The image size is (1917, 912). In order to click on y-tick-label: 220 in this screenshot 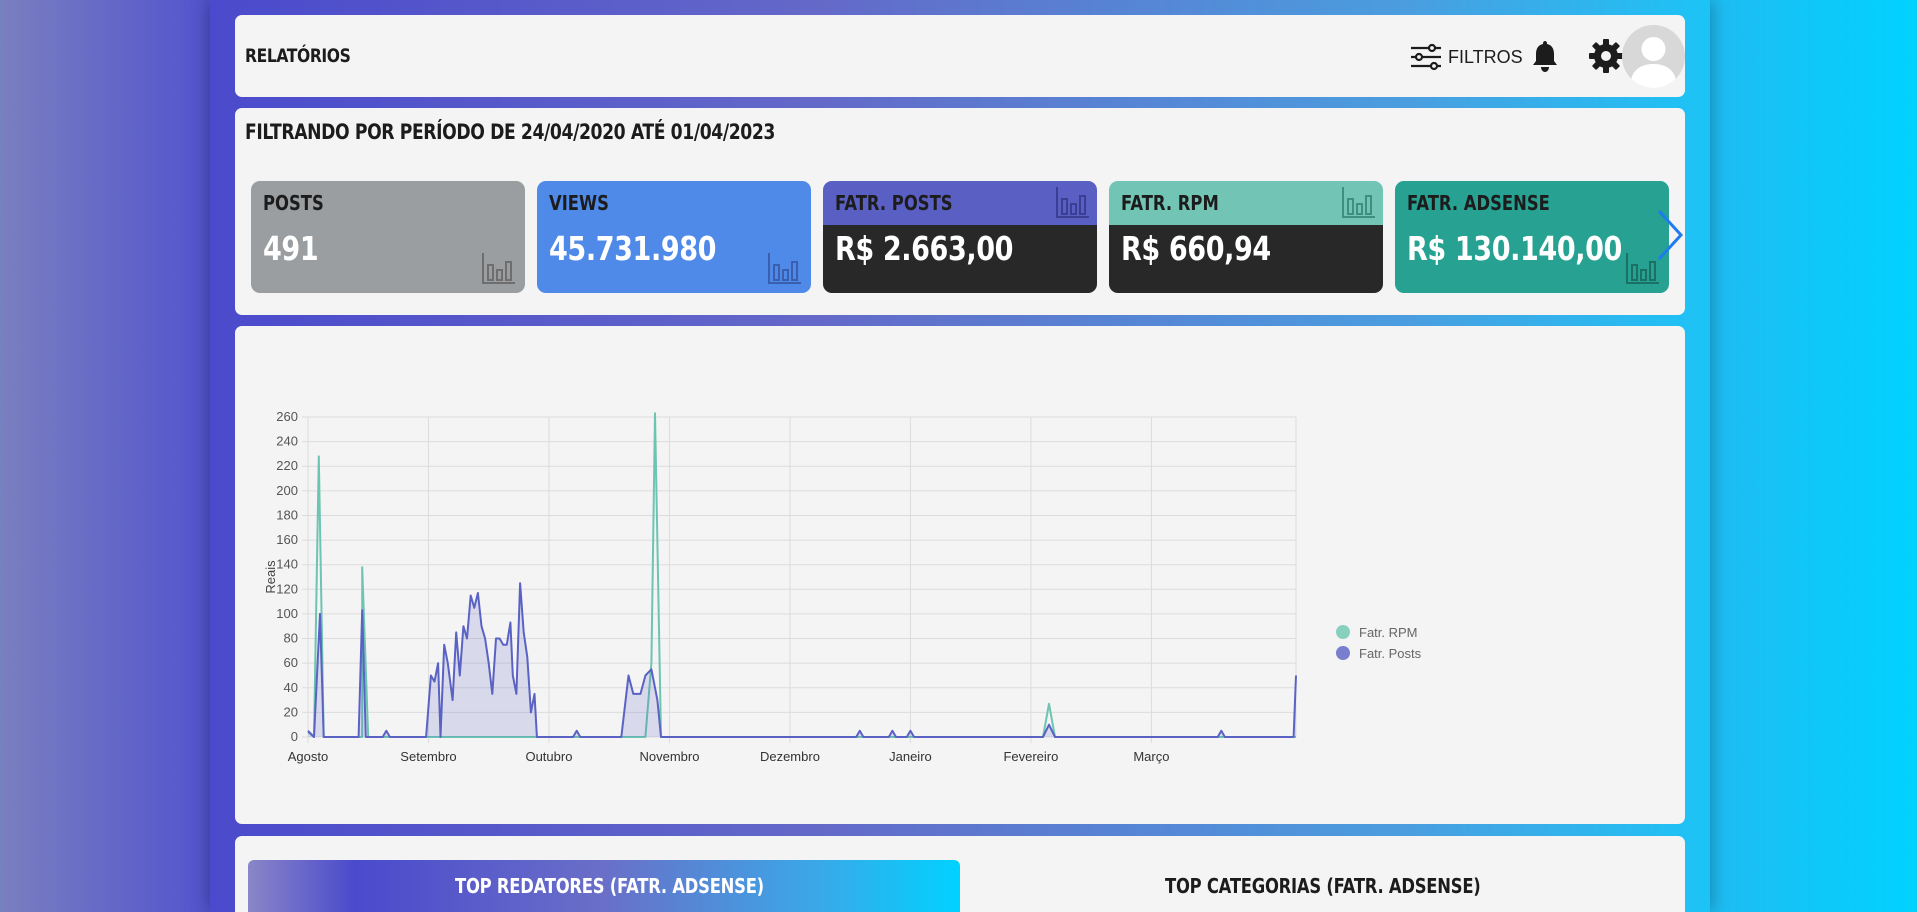, I will do `click(287, 465)`.